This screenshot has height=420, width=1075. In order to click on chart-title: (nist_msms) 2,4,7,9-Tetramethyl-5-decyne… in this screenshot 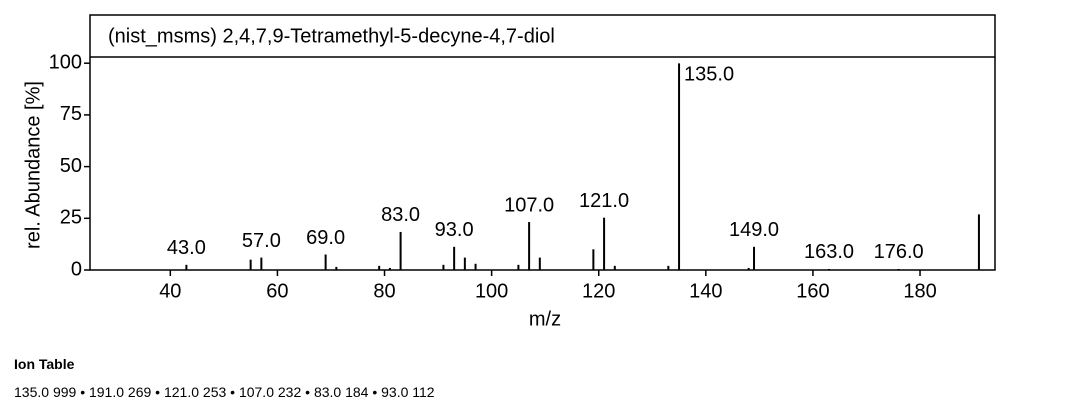, I will do `click(331, 36)`.